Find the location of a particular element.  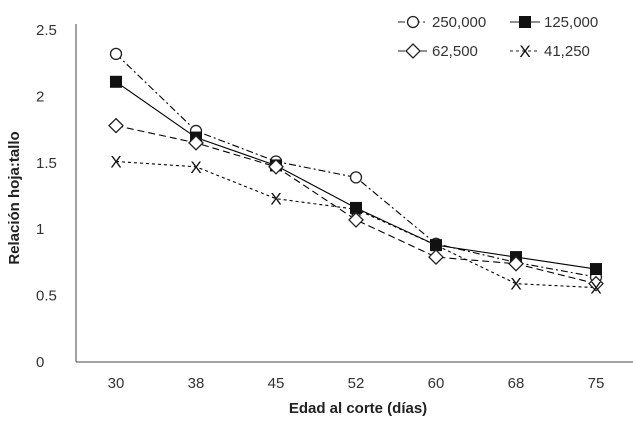

y-tick-label: 0 is located at coordinates (40, 362).